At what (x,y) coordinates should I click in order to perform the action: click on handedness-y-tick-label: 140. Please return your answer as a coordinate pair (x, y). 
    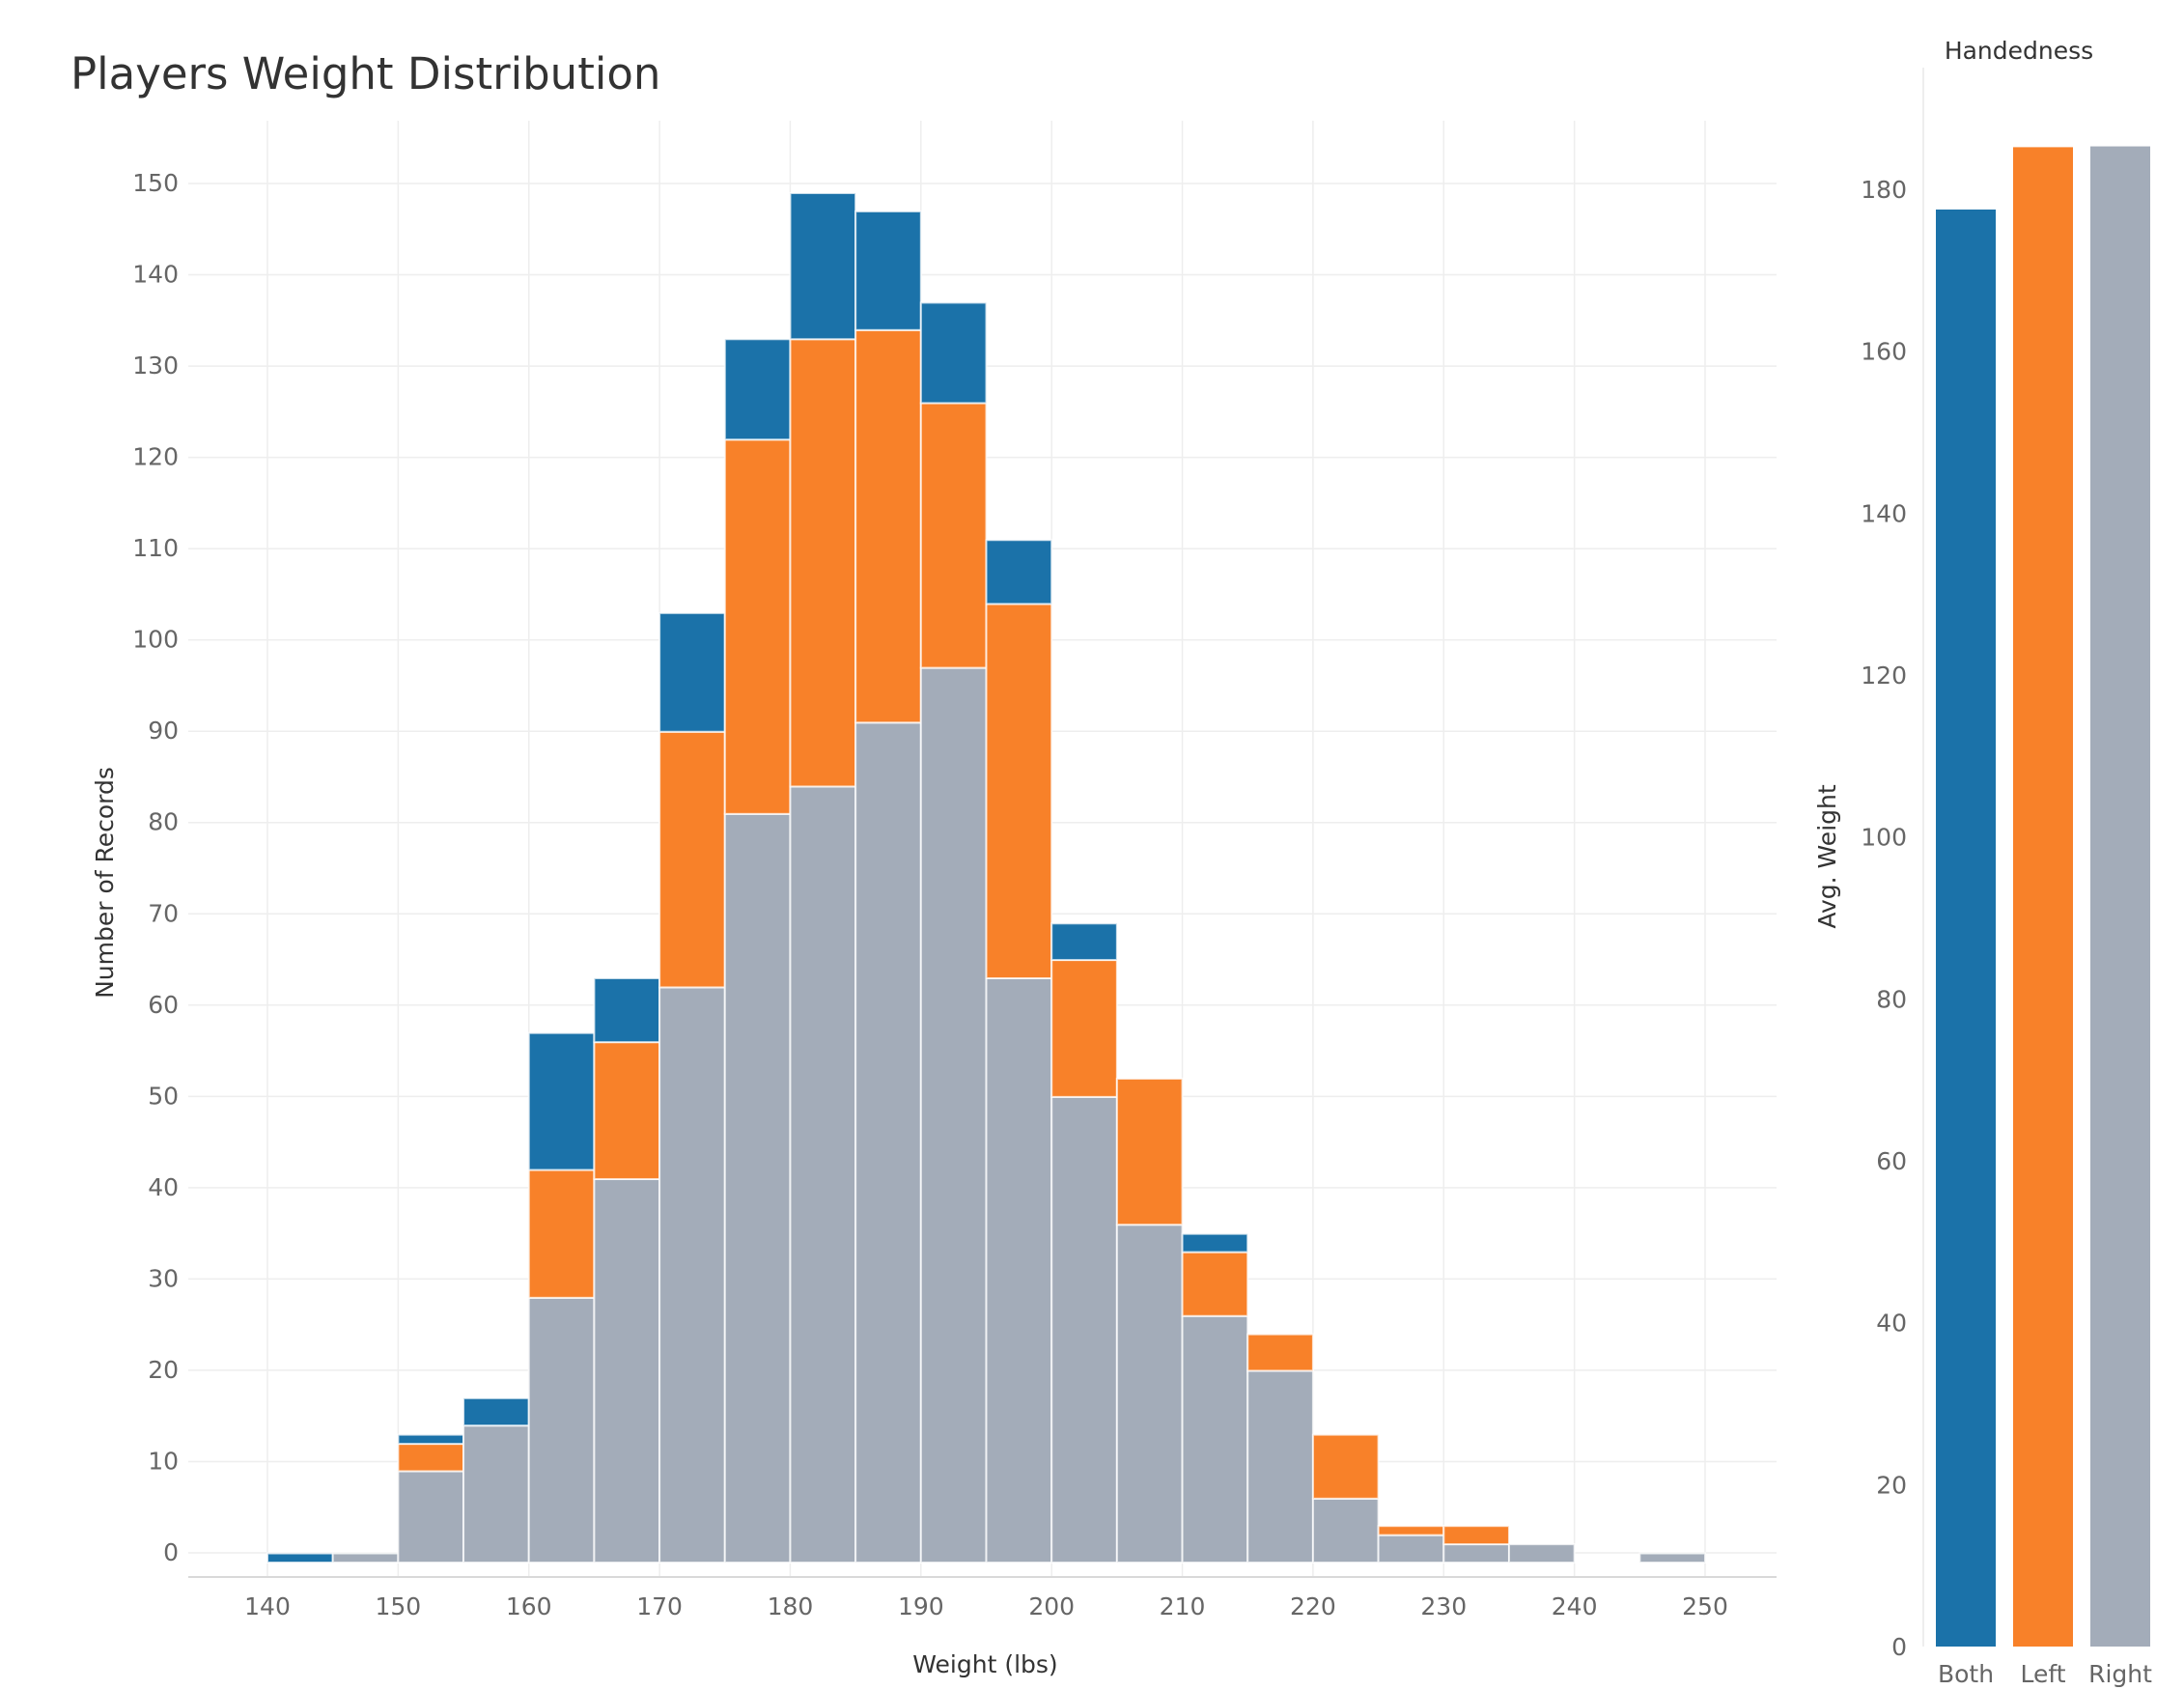
    Looking at the image, I should click on (1884, 513).